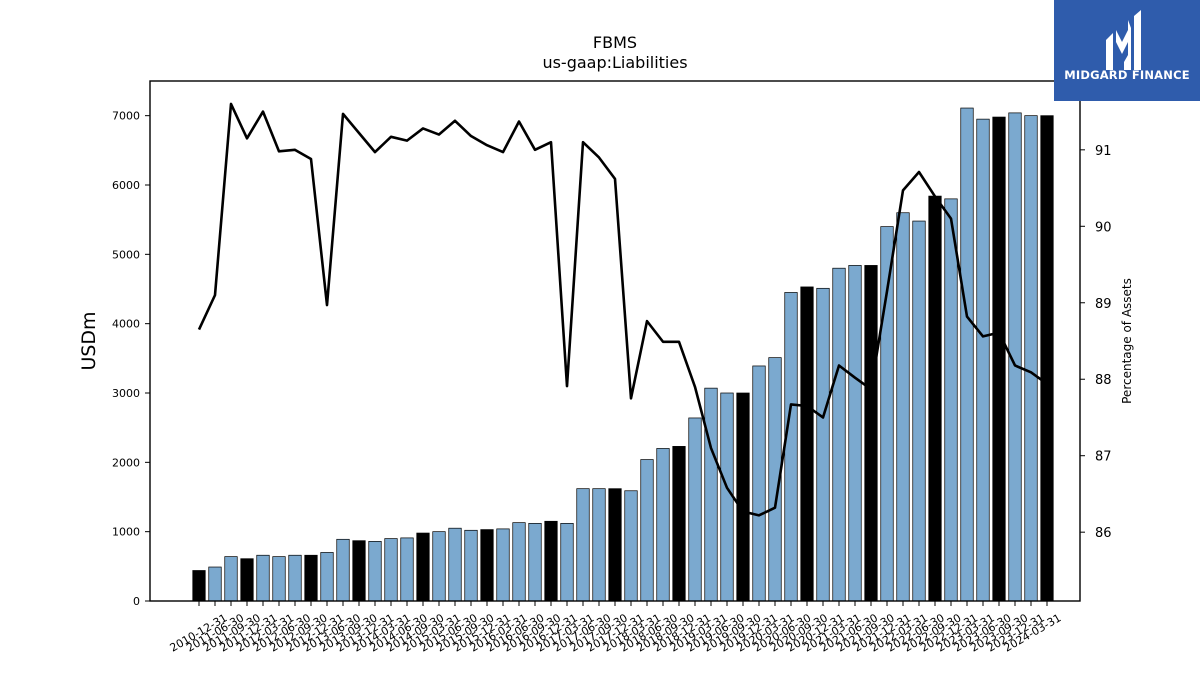 Image resolution: width=1200 pixels, height=675 pixels. I want to click on y2-axis-label: Percentage of Assets, so click(1127, 341).